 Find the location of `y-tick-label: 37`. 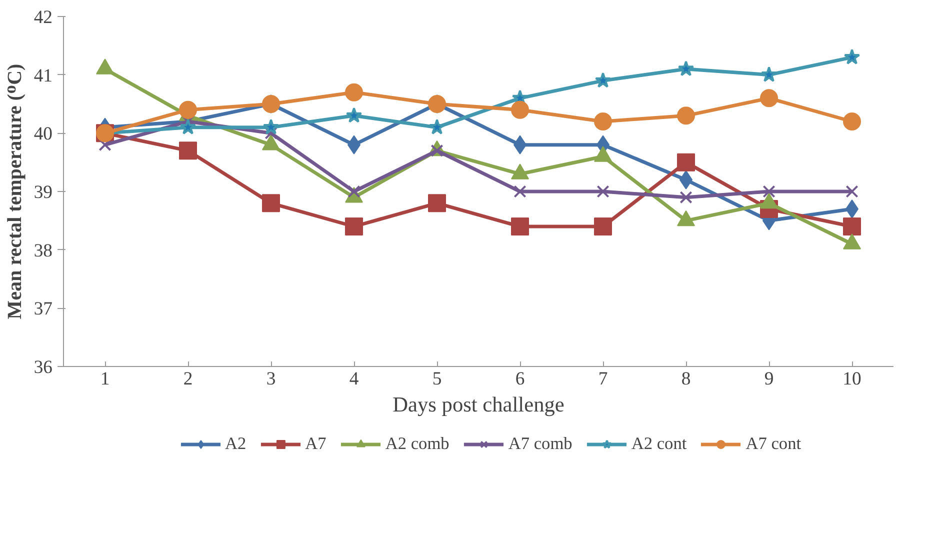

y-tick-label: 37 is located at coordinates (43, 309).